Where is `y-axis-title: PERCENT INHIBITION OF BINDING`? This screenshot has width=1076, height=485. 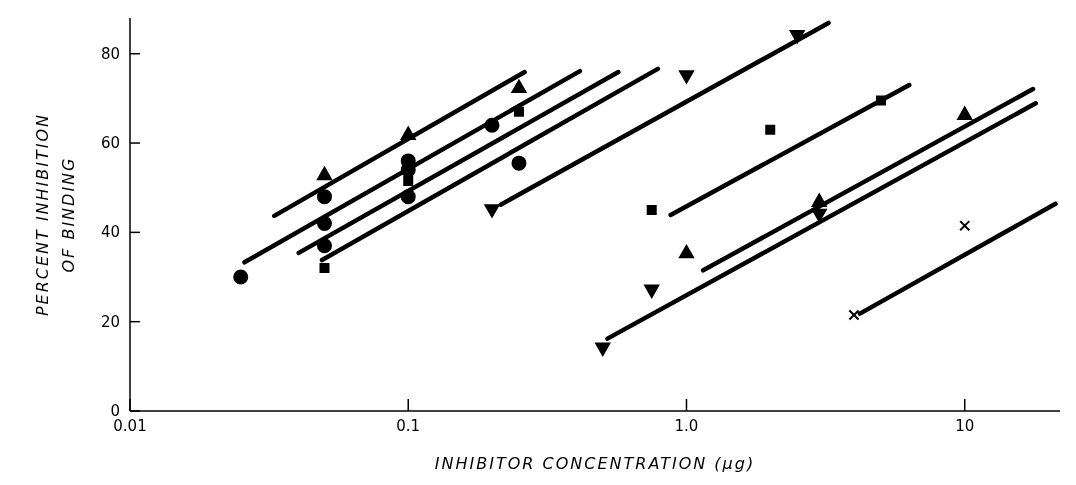 y-axis-title: PERCENT INHIBITION OF BINDING is located at coordinates (55, 214).